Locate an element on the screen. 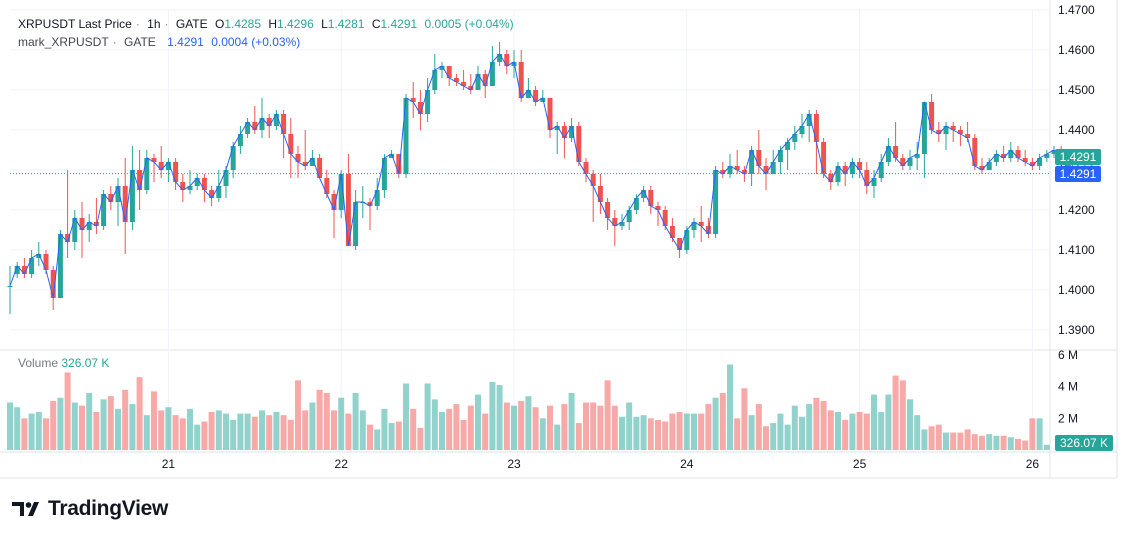 Image resolution: width=1127 pixels, height=539 pixels. price-tick-label: 1.4500 is located at coordinates (1076, 90).